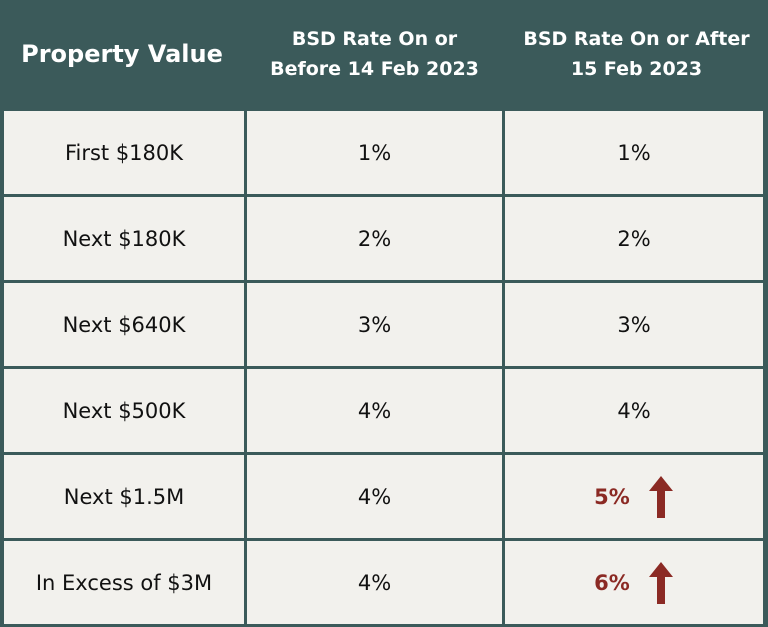  Describe the element at coordinates (636, 54) in the screenshot. I see `header-bsd-after: BSD Rate On or After 15 Feb 2023` at that location.